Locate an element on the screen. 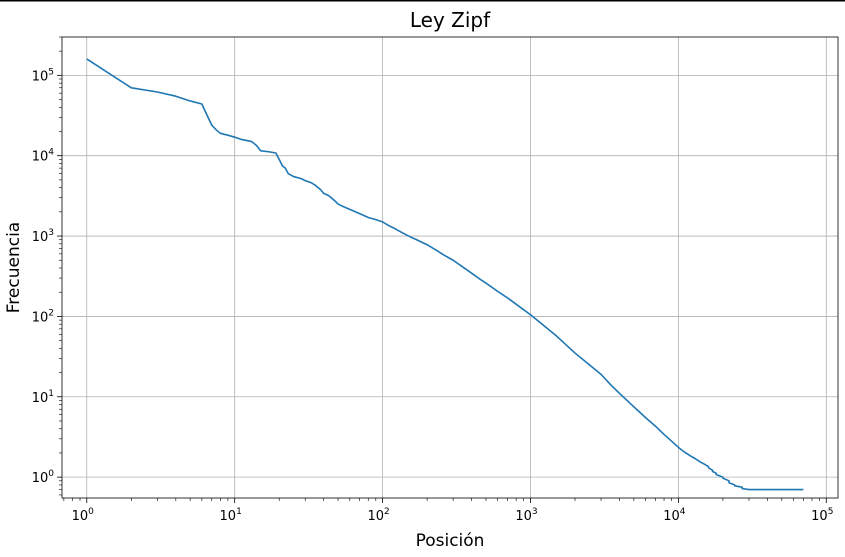  y-tick-label: 10⁵ is located at coordinates (43, 75).